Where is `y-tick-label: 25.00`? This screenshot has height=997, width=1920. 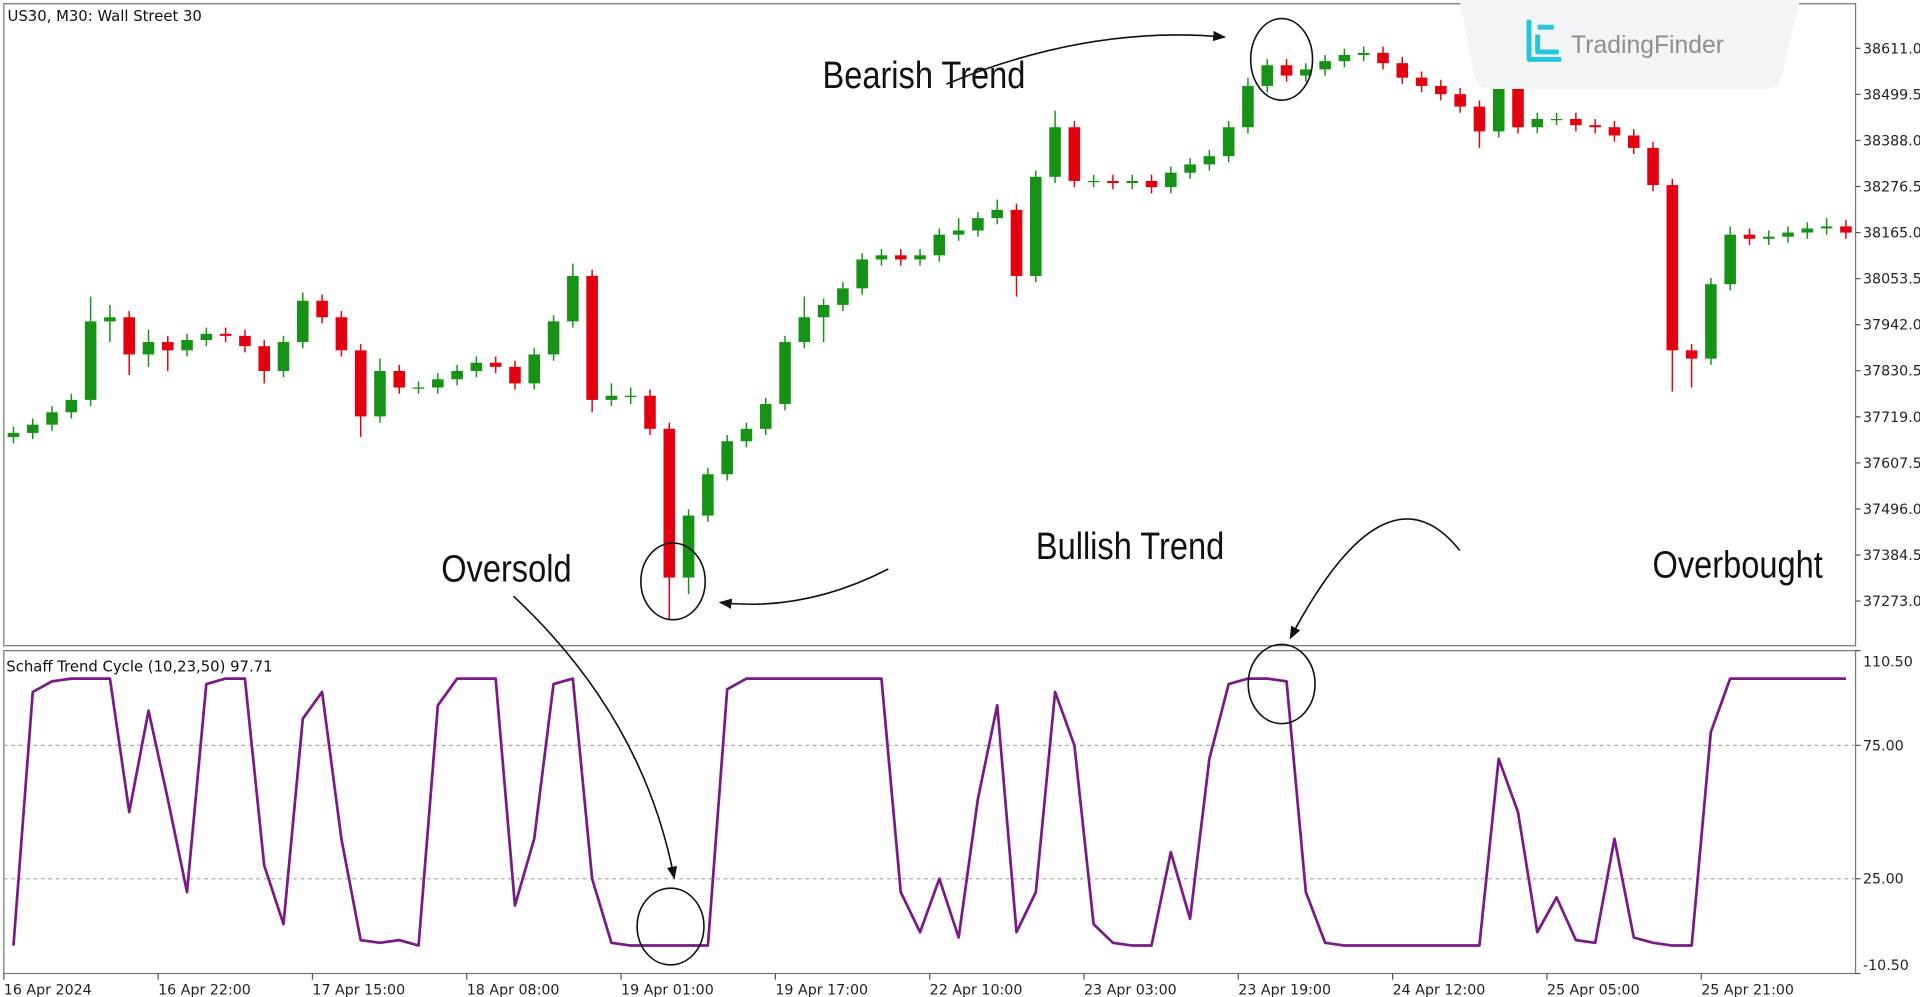 y-tick-label: 25.00 is located at coordinates (1883, 880).